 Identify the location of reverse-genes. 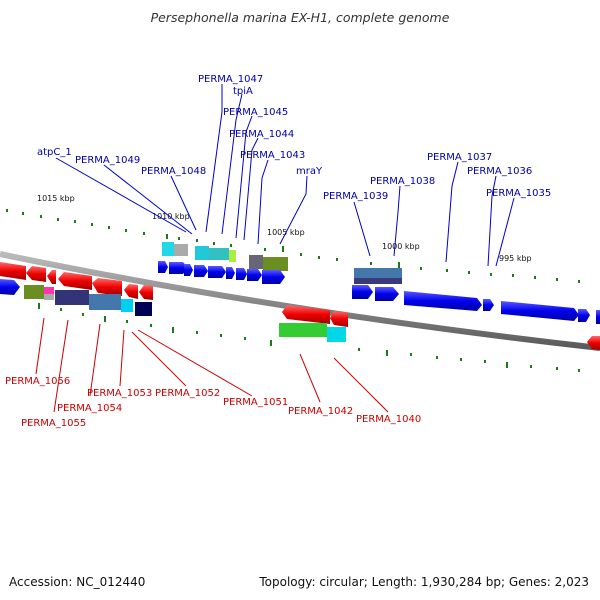
(300, 306).